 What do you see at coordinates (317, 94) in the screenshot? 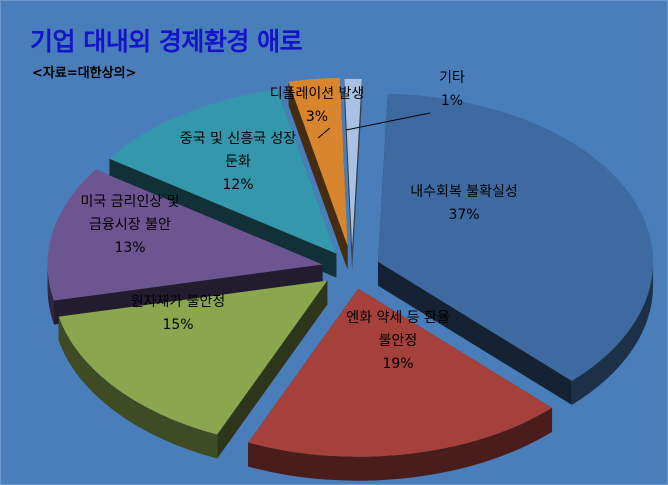
I see `slice-label-5-0: 디플레이션 발생` at bounding box center [317, 94].